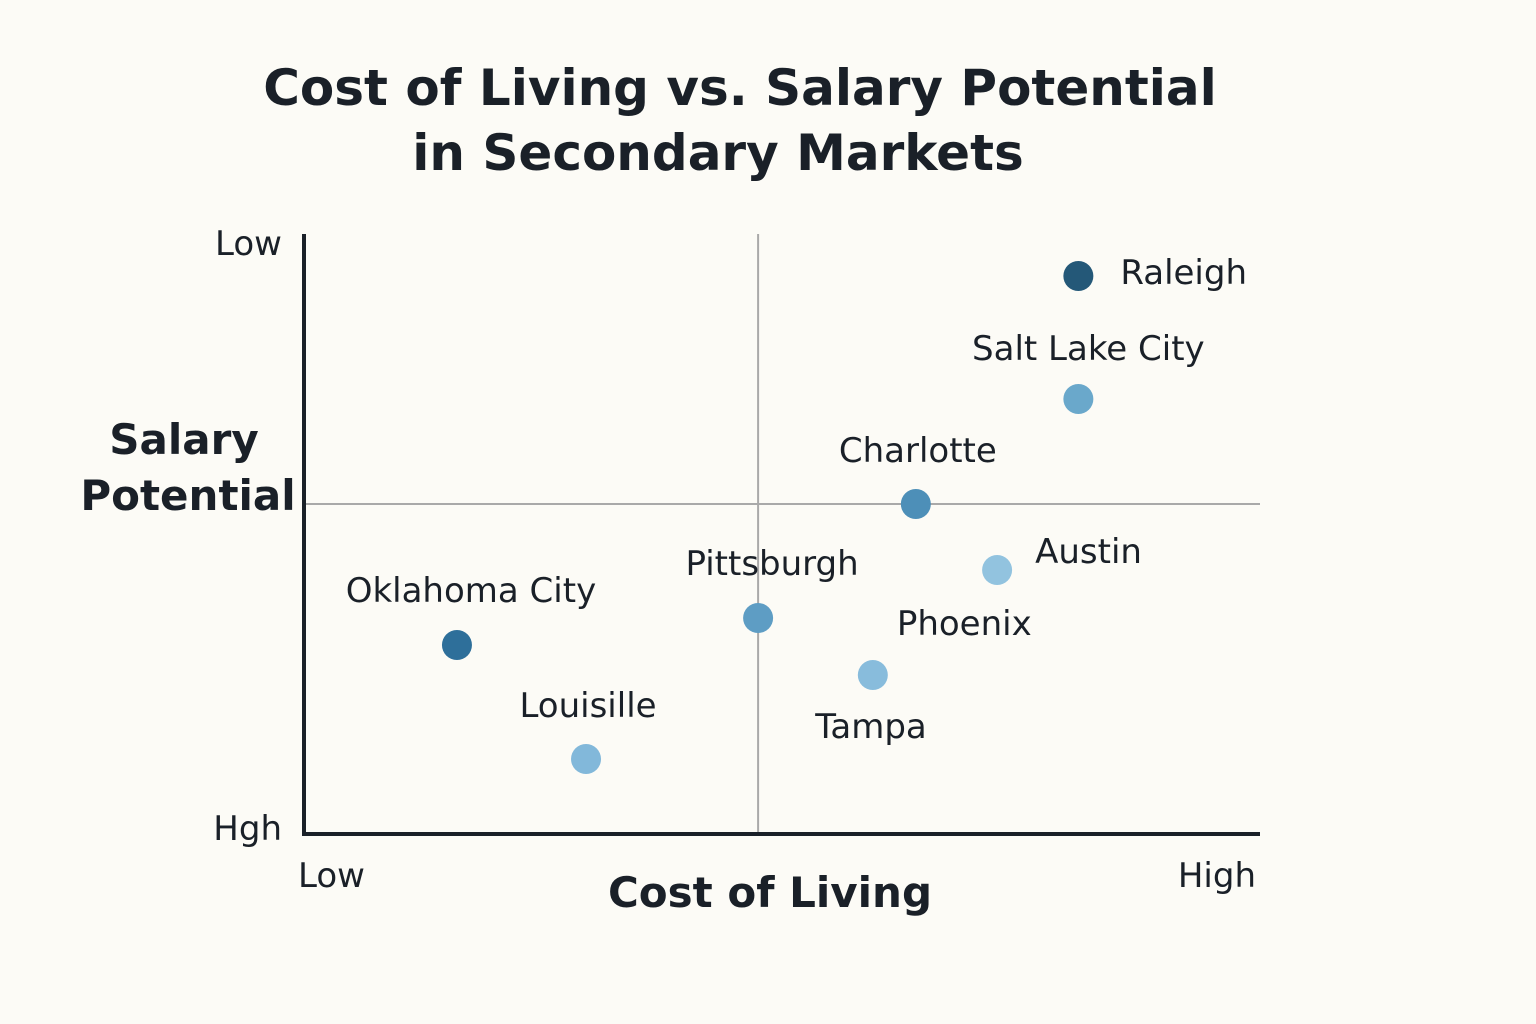 This screenshot has height=1024, width=1536. I want to click on label-phoenix: Phoenix, so click(964, 624).